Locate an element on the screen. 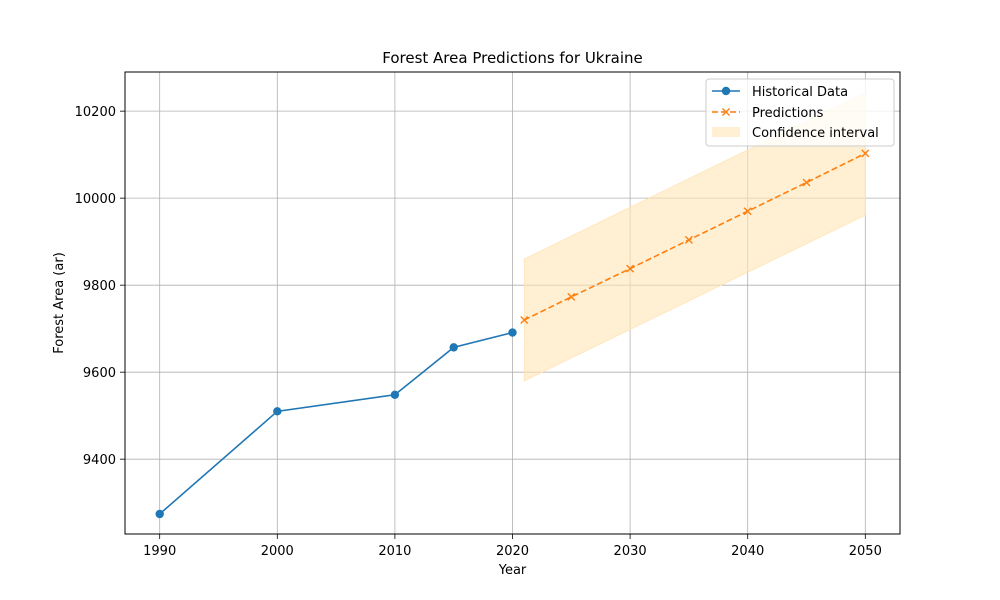 The width and height of the screenshot is (1000, 600). legend-historical-marker is located at coordinates (726, 91).